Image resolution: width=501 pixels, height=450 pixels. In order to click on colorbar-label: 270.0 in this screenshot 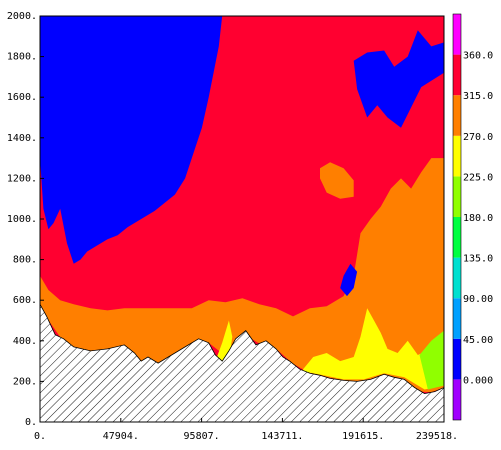, I will do `click(478, 137)`.